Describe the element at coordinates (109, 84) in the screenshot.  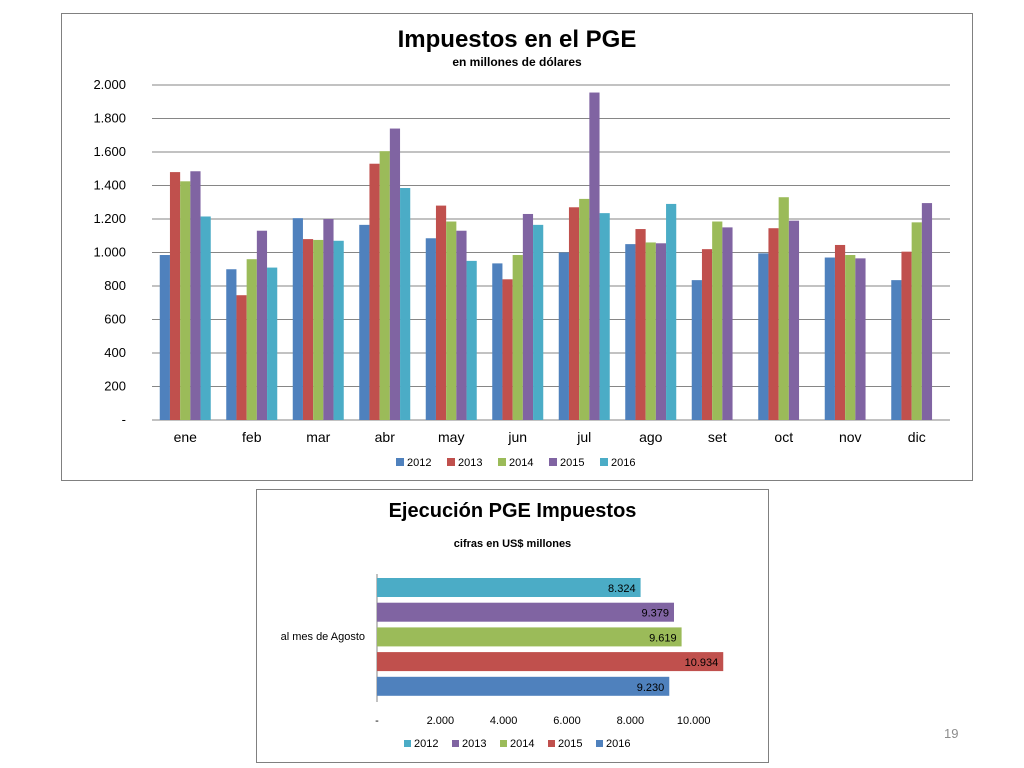
I see `y-tick-label: 2.000` at that location.